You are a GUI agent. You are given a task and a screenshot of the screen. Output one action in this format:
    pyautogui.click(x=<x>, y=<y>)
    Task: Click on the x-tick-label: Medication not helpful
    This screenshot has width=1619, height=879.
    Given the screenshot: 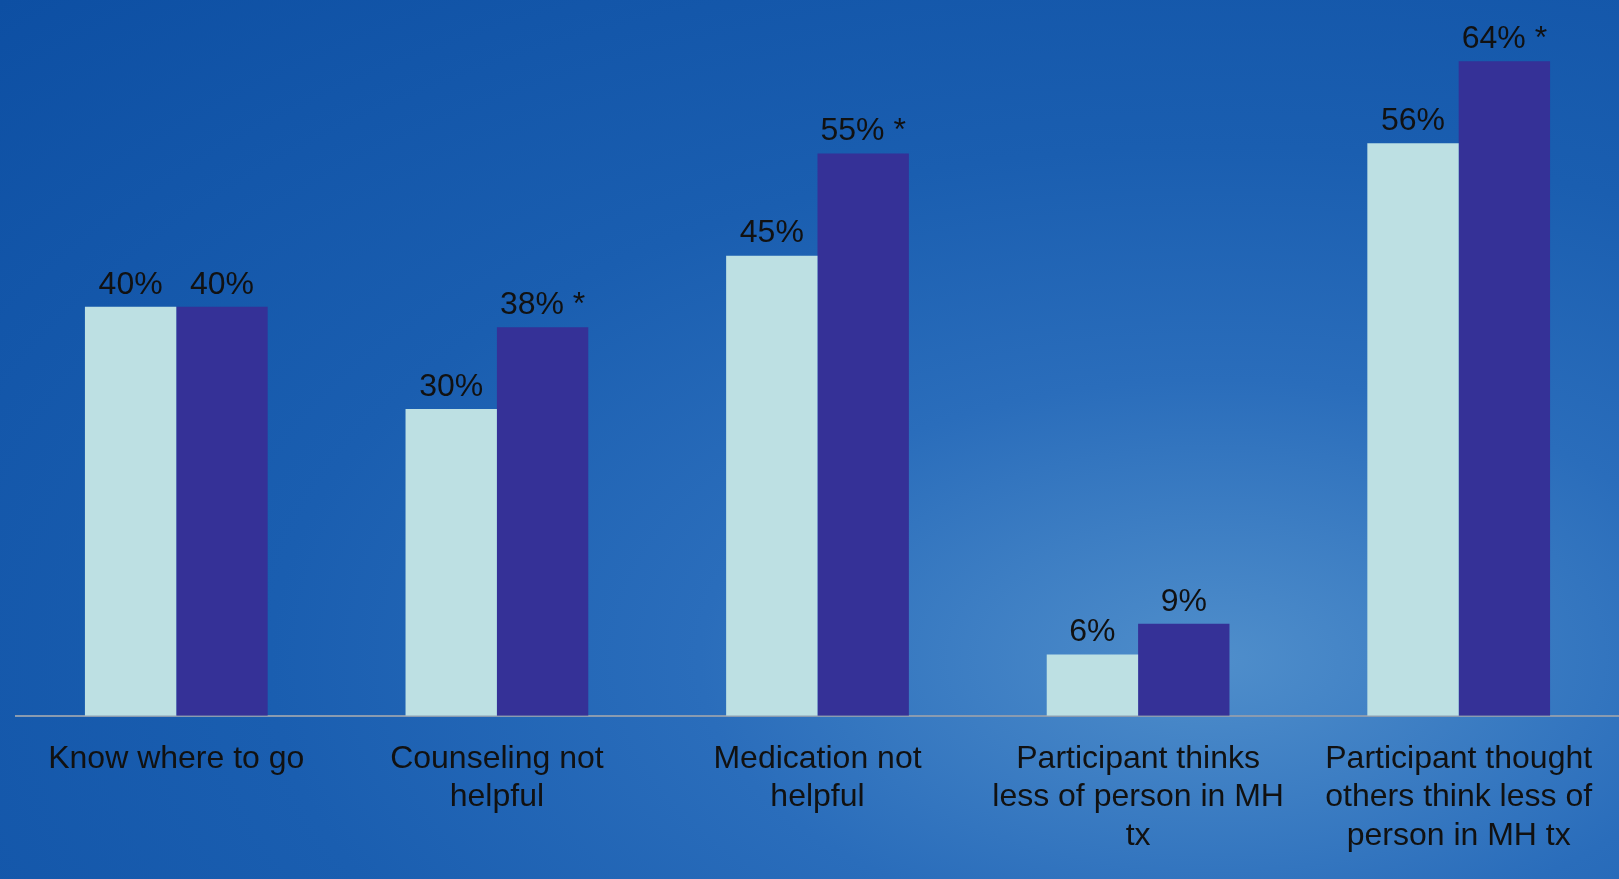 What is the action you would take?
    pyautogui.click(x=817, y=776)
    